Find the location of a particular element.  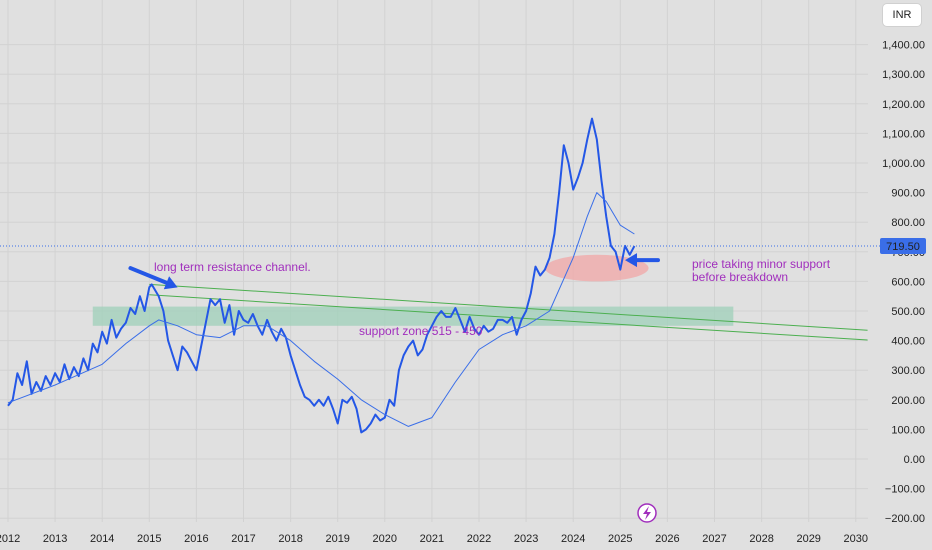

currency-badge: INR is located at coordinates (902, 15).